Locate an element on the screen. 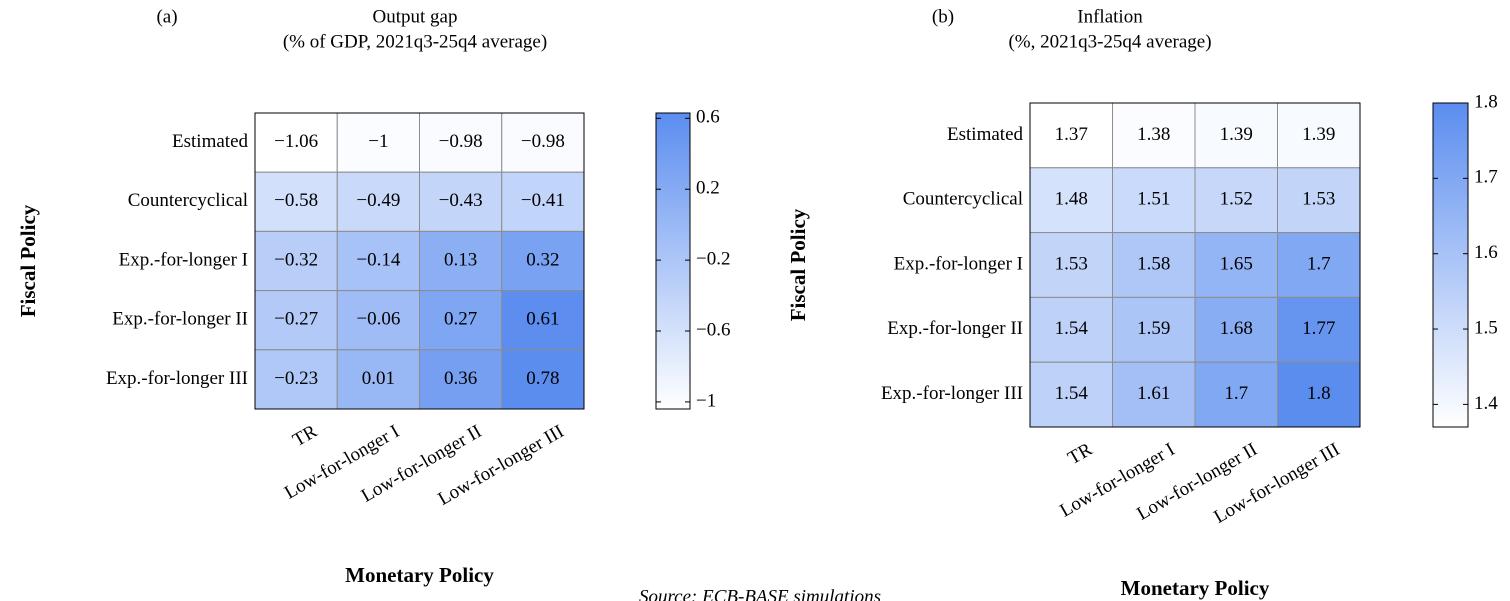 The height and width of the screenshot is (601, 1510). panel-label: (a) is located at coordinates (166, 16).